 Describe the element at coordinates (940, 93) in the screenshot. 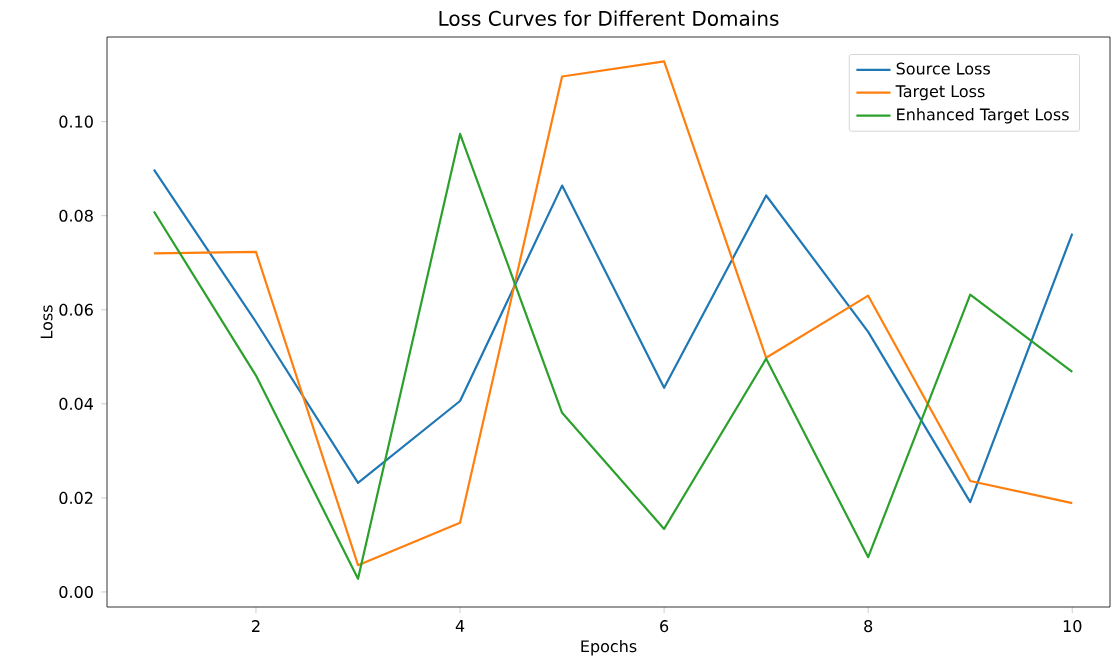

I see `legend-label: Target Loss` at that location.